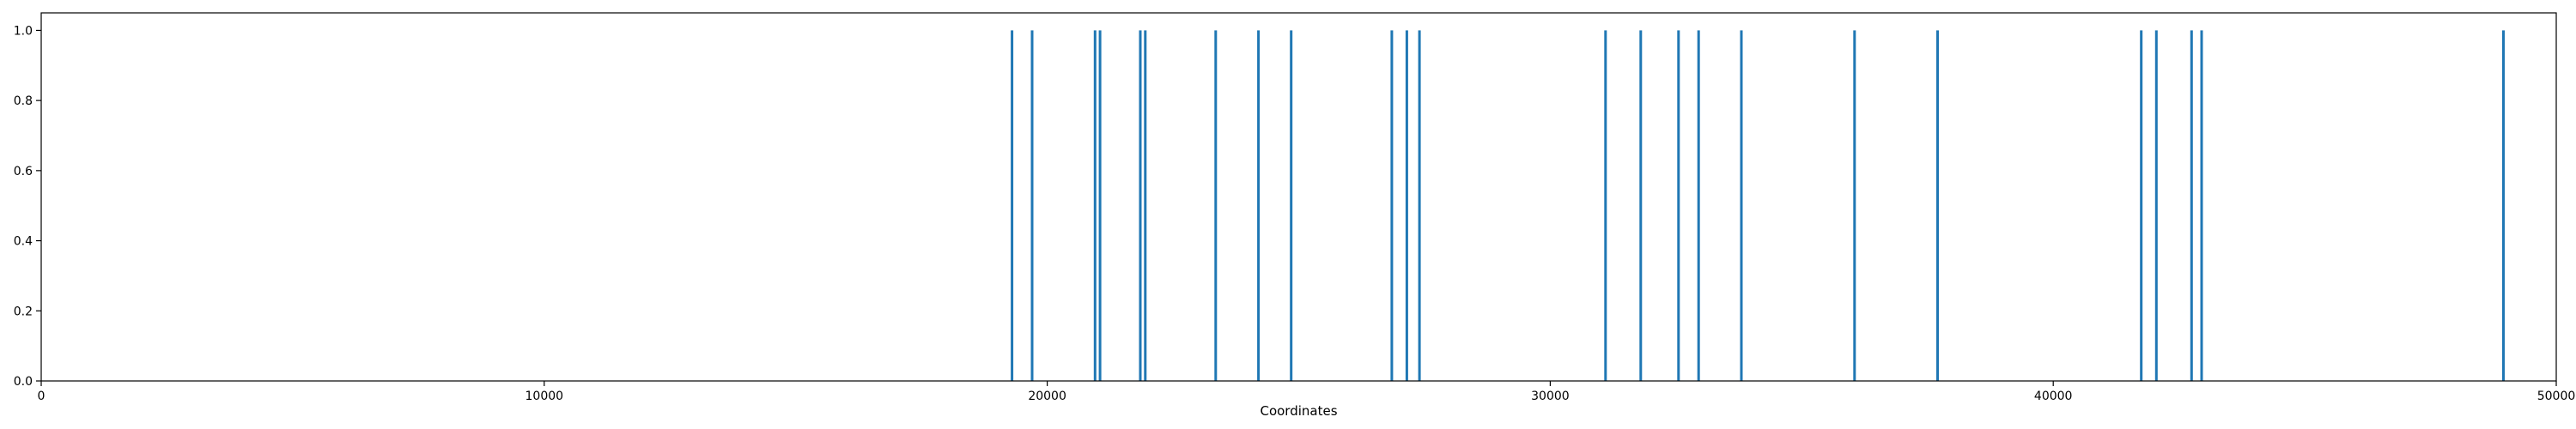  Describe the element at coordinates (23, 101) in the screenshot. I see `y-tick-label: 0.8` at that location.